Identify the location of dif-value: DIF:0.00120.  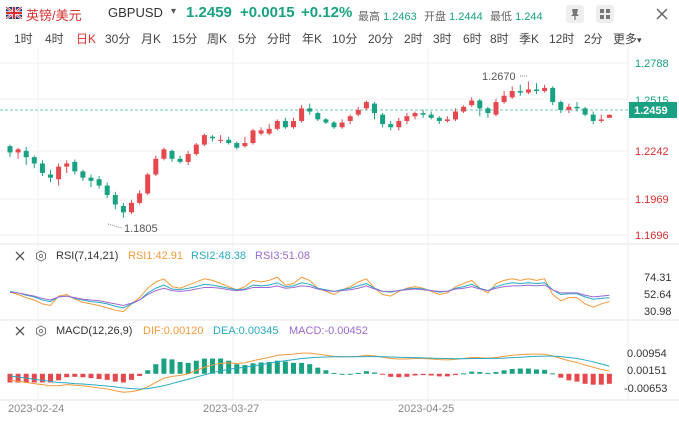
(173, 331).